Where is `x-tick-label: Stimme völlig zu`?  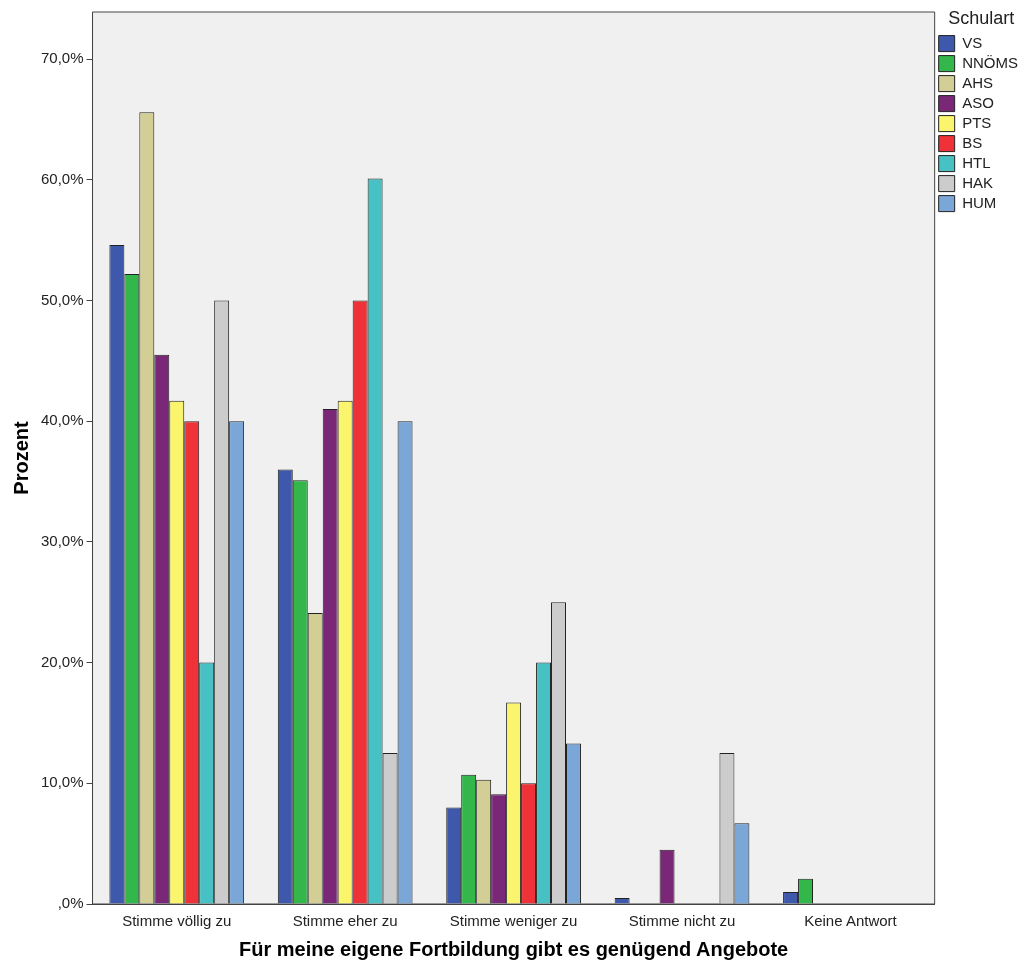 x-tick-label: Stimme völlig zu is located at coordinates (177, 921).